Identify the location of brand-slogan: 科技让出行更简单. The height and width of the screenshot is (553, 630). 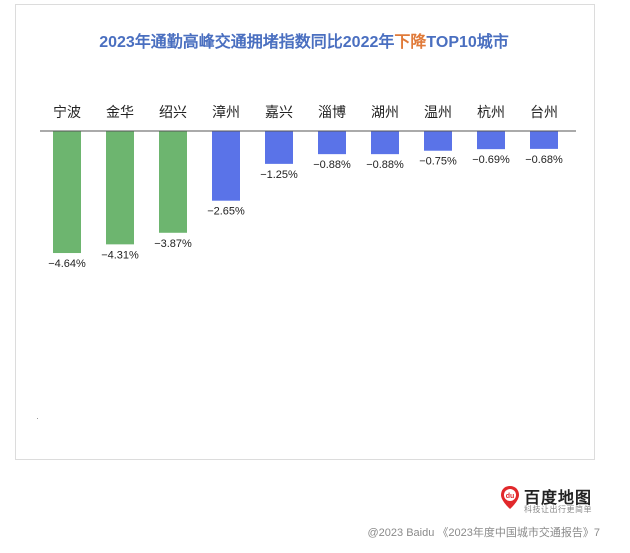
(558, 509).